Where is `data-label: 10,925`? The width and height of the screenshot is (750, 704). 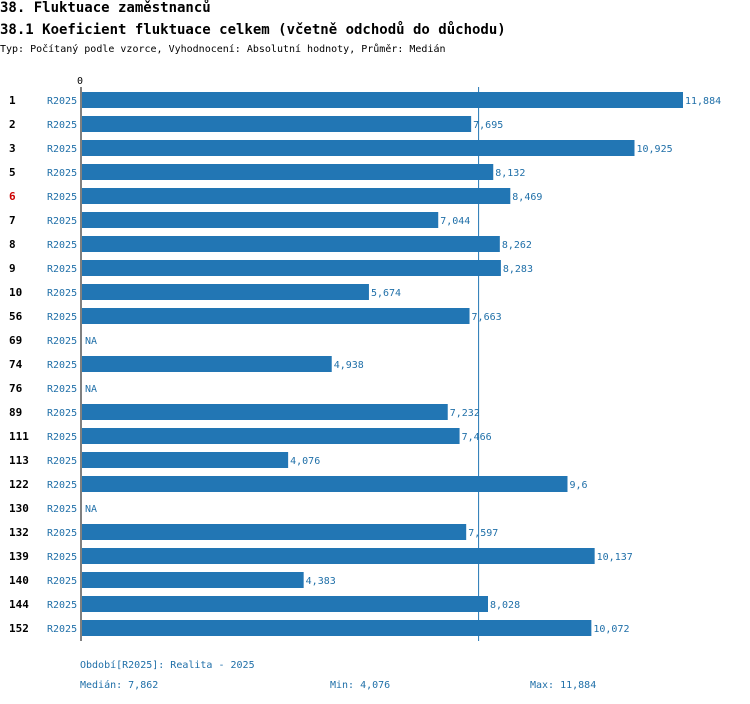
data-label: 10,925 is located at coordinates (655, 149).